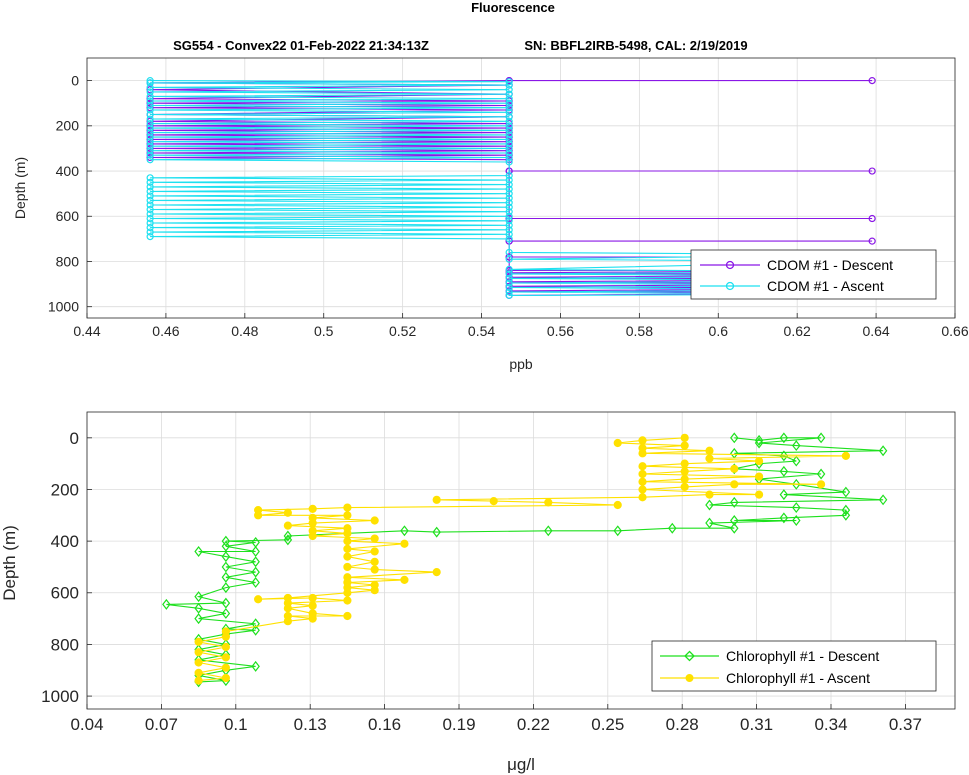  Describe the element at coordinates (521, 364) in the screenshot. I see `cdom-x-axis-label: ppb` at that location.